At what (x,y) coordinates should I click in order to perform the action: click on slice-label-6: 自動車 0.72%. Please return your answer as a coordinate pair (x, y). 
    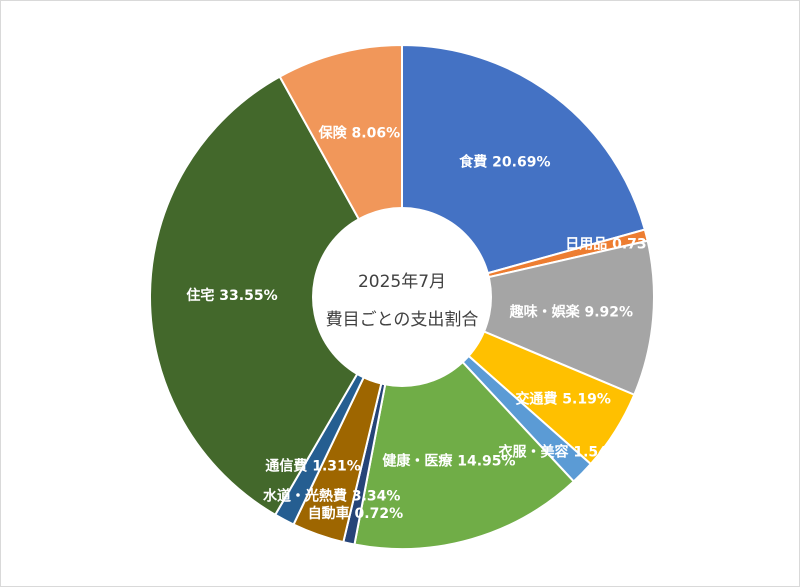
    Looking at the image, I should click on (355, 513).